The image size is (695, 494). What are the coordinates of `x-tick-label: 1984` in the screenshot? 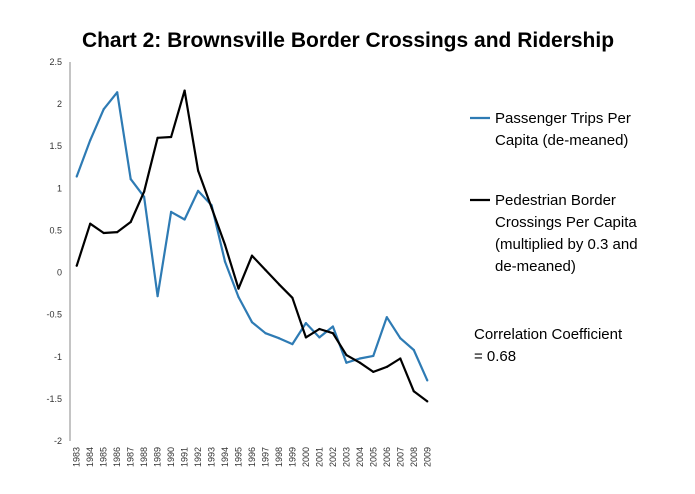 It's located at (90, 457).